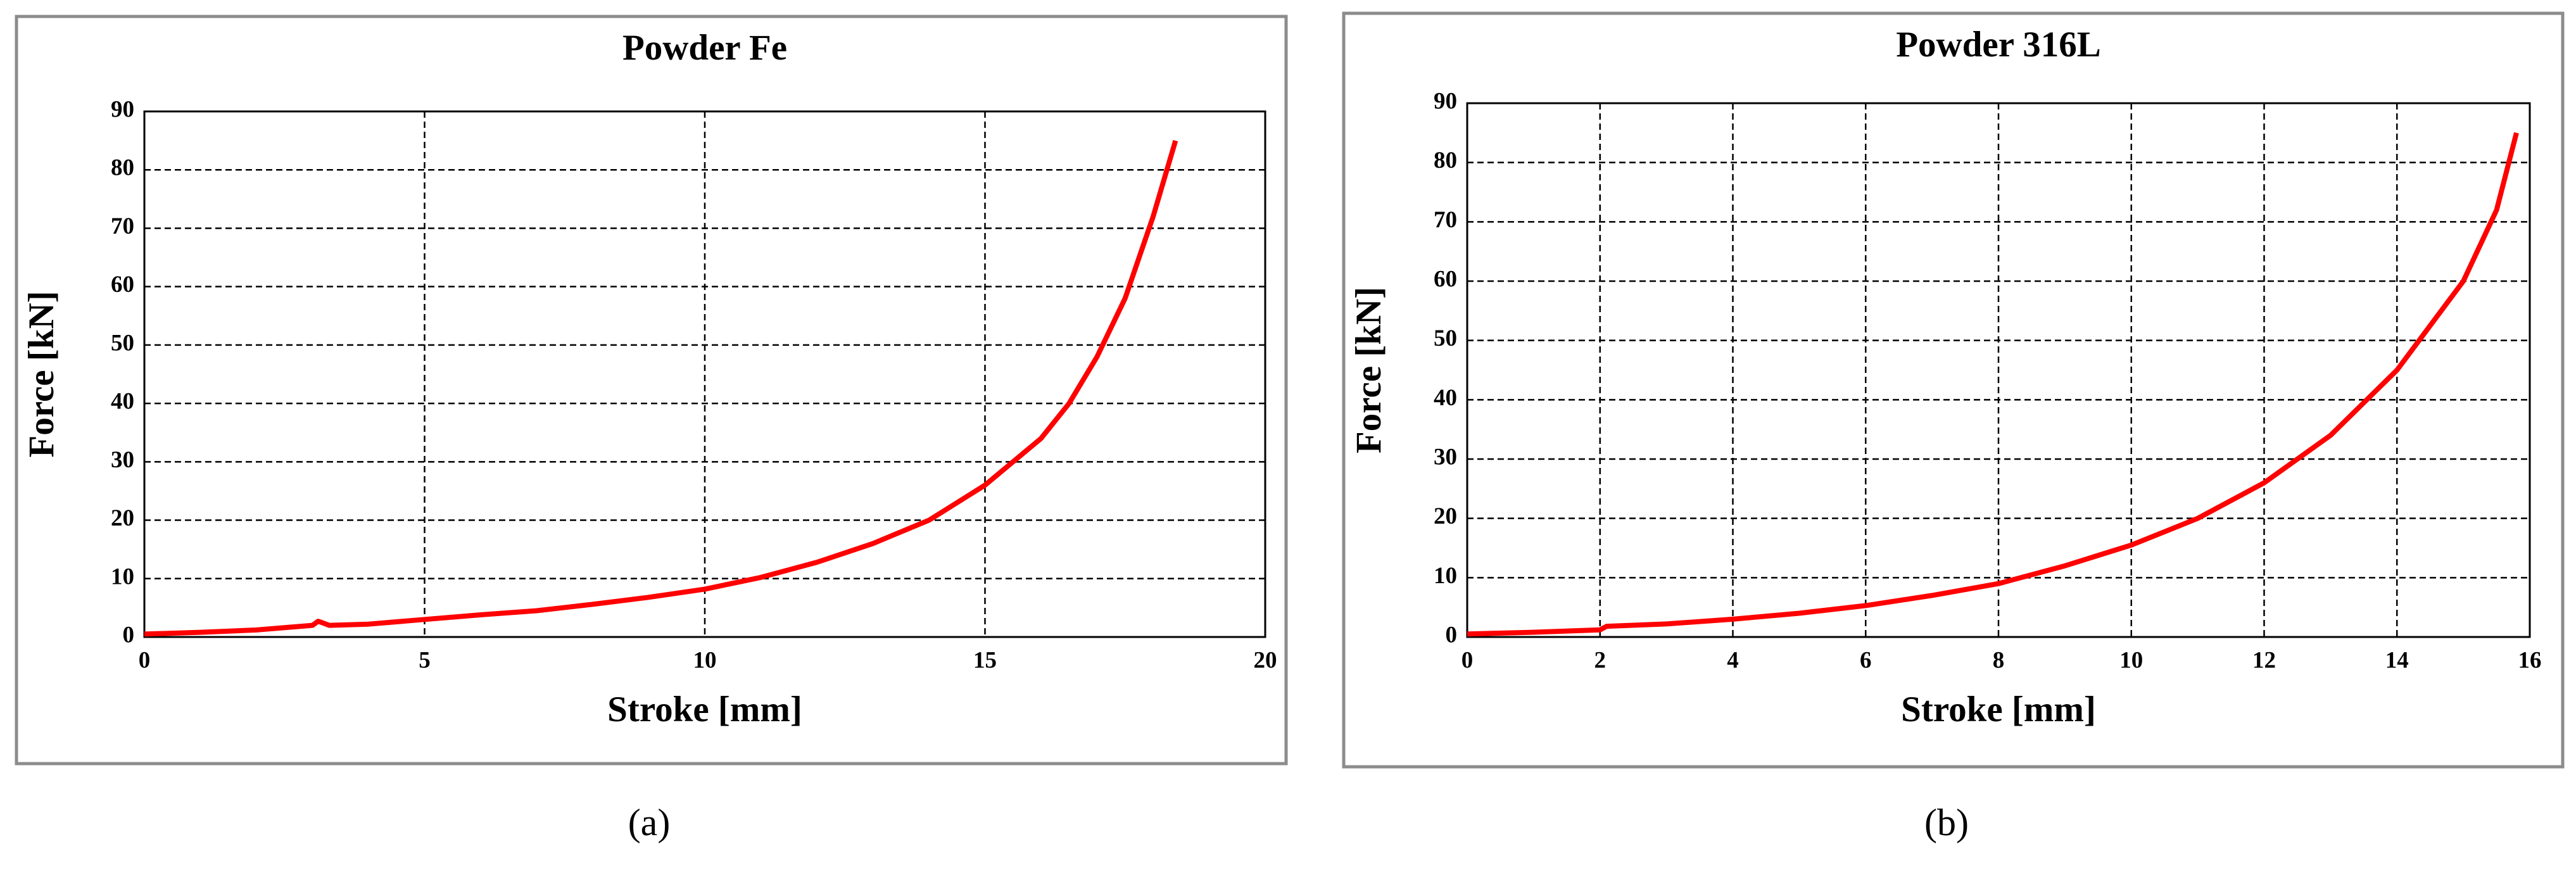 This screenshot has width=2576, height=870. I want to click on x-tick-label: 16, so click(2530, 660).